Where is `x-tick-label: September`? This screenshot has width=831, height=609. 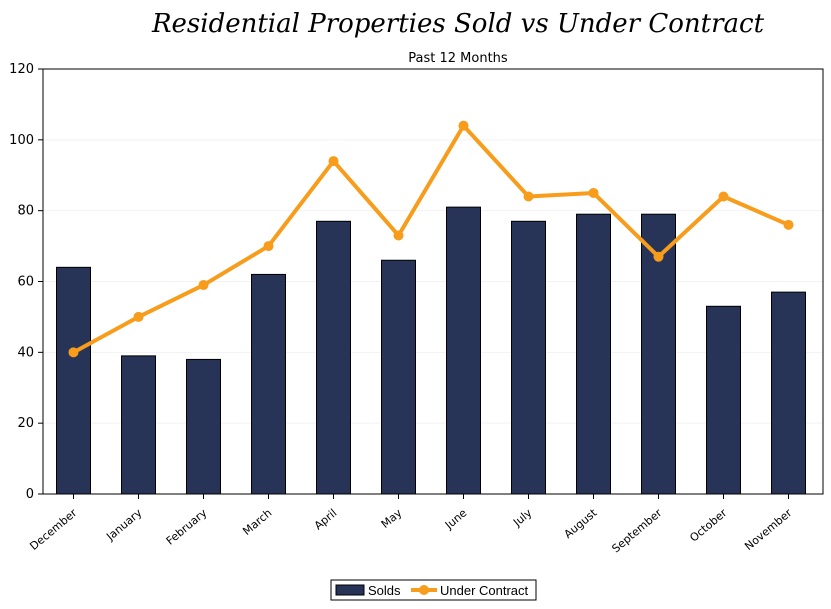
x-tick-label: September is located at coordinates (636, 530).